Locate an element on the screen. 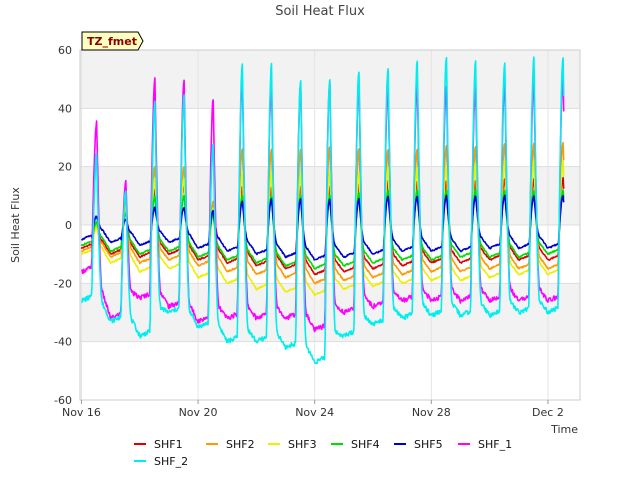  y-tick-label: 20 is located at coordinates (65, 167).